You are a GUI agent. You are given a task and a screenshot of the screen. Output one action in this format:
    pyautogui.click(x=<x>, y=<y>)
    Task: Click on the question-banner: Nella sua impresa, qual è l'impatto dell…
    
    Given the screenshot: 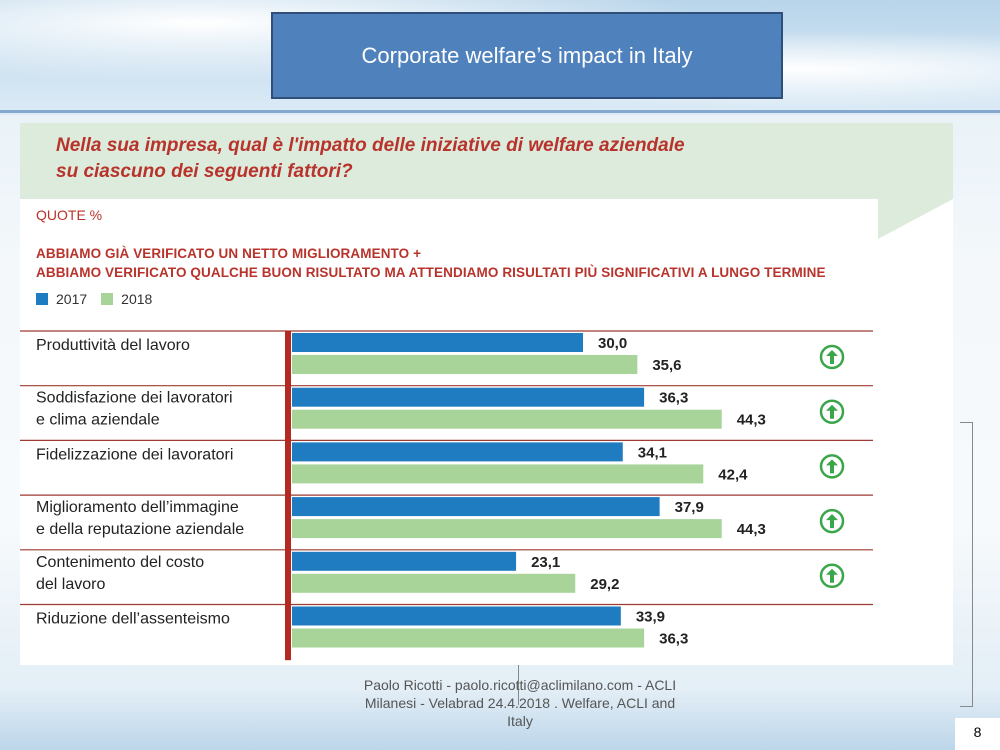 What is the action you would take?
    pyautogui.click(x=486, y=161)
    